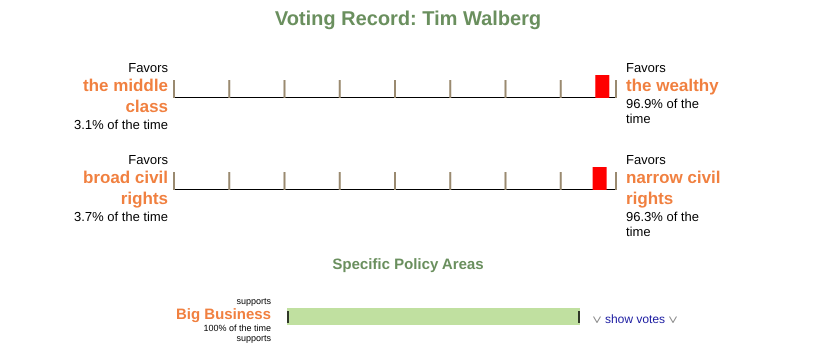  I want to click on data-label: 100% of the time, so click(236, 328).